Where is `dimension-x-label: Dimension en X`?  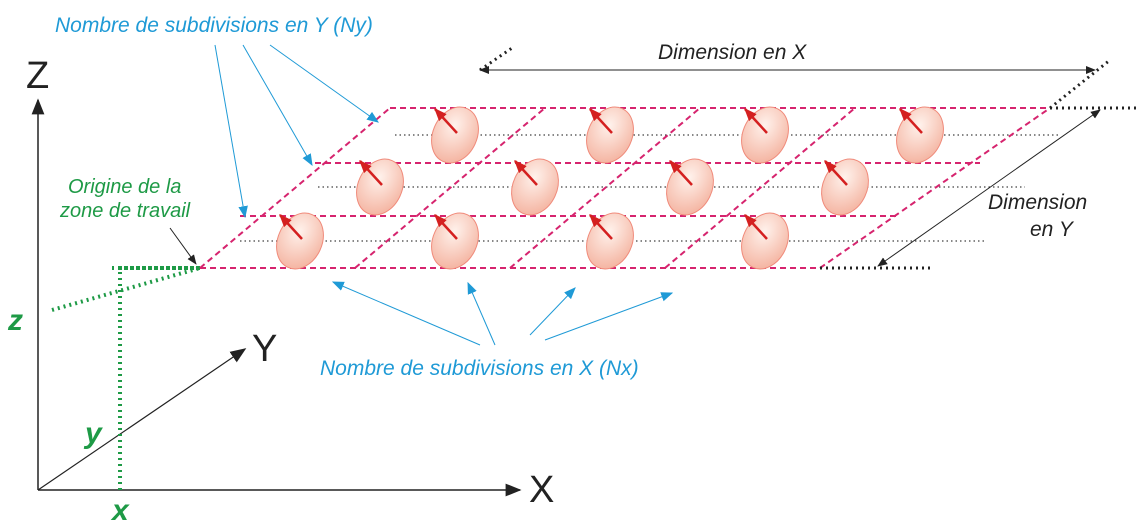
dimension-x-label: Dimension en X is located at coordinates (732, 52).